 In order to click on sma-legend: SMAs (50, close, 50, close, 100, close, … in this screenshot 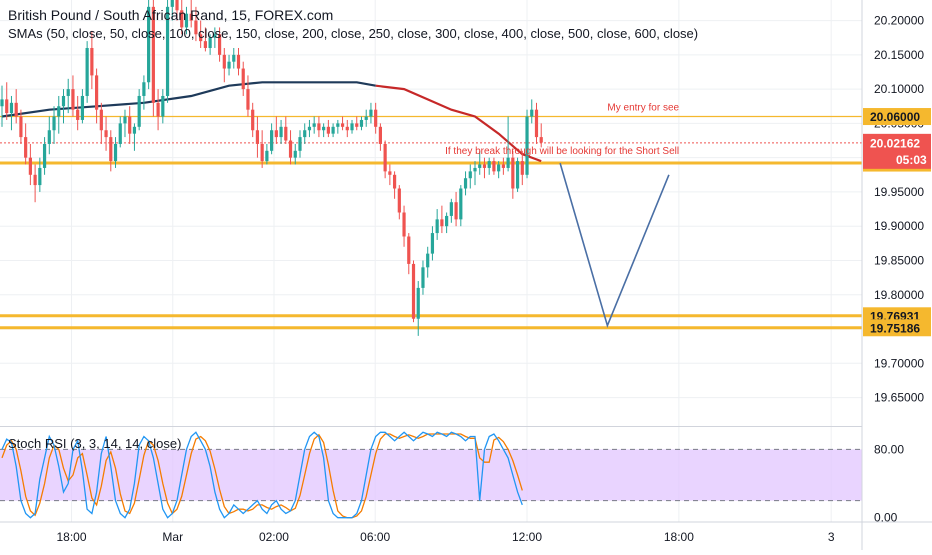, I will do `click(353, 33)`.